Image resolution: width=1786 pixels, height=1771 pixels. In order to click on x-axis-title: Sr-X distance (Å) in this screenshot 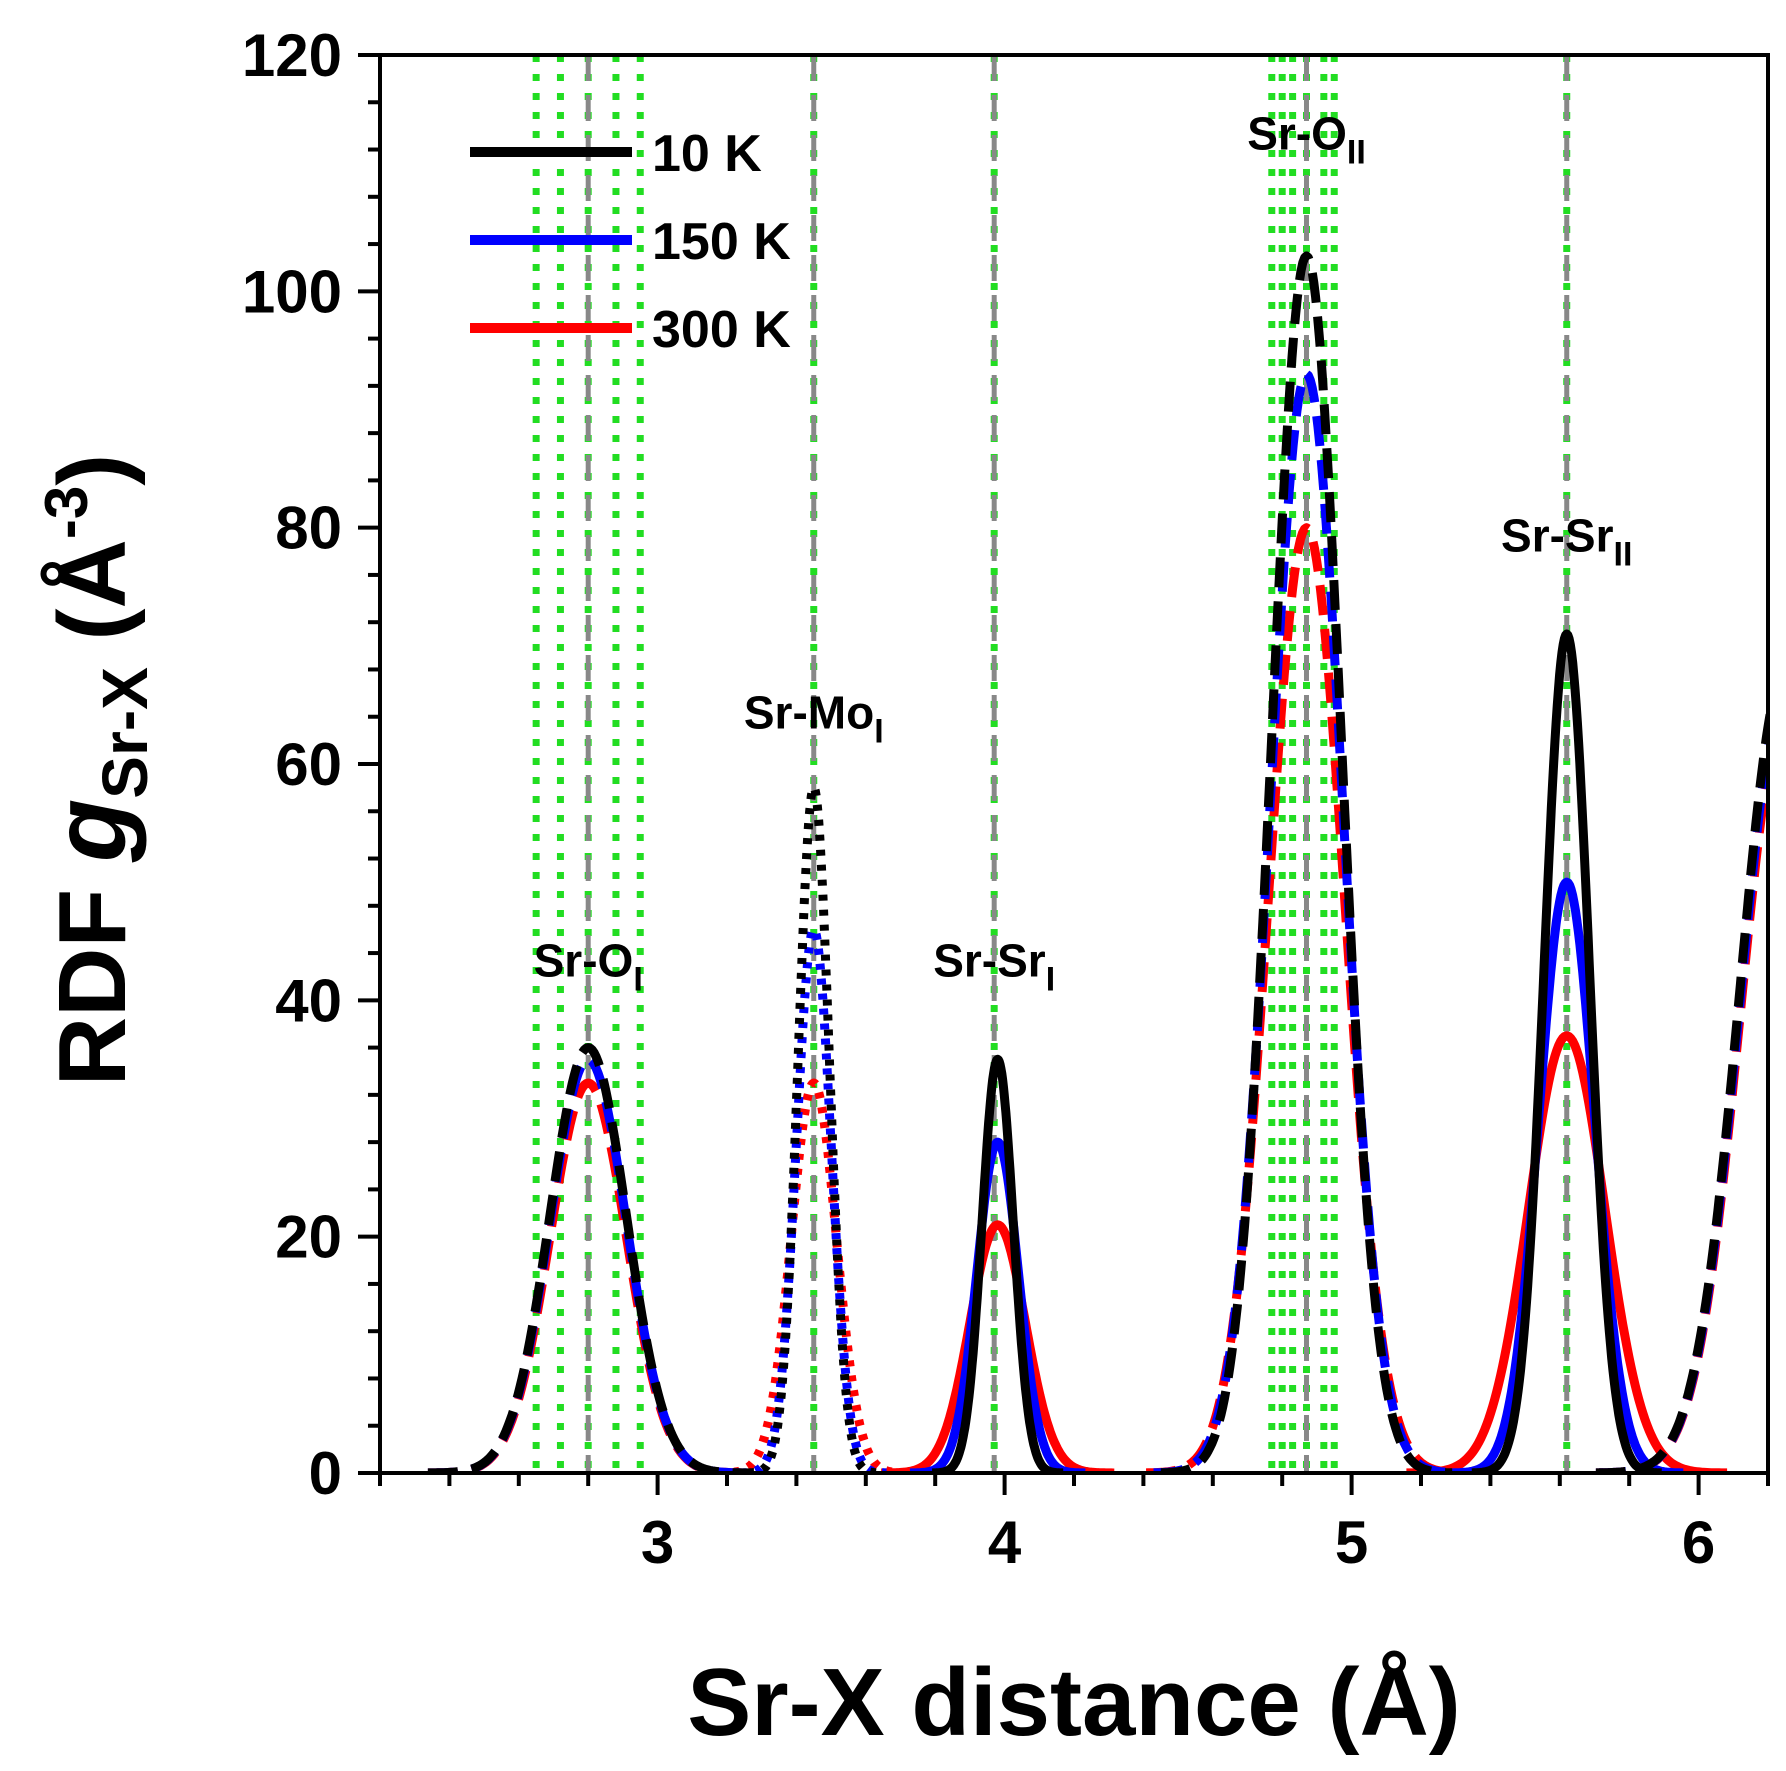, I will do `click(1073, 1702)`.